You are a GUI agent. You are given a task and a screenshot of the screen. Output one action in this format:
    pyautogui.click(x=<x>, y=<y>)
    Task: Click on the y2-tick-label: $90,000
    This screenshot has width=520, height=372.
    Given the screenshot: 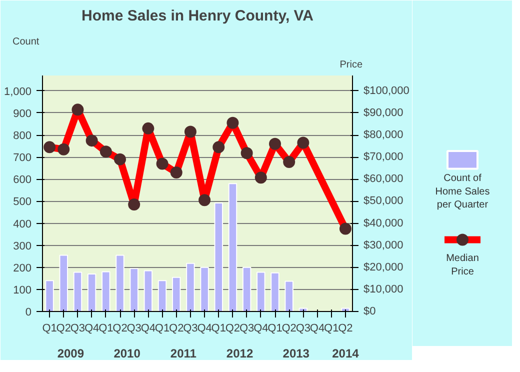 What is the action you would take?
    pyautogui.click(x=384, y=112)
    